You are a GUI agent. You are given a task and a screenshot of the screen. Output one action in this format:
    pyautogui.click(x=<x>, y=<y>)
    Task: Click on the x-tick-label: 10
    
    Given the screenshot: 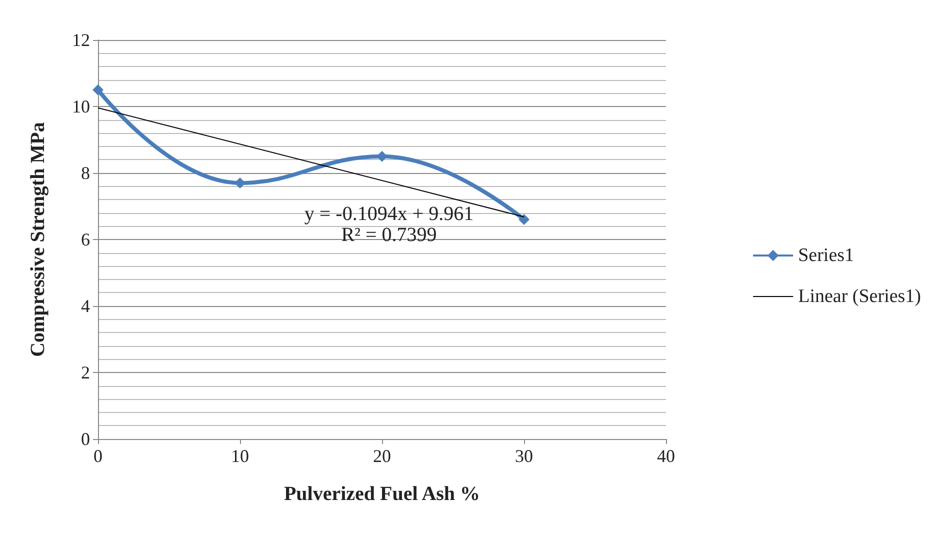 What is the action you would take?
    pyautogui.click(x=240, y=456)
    